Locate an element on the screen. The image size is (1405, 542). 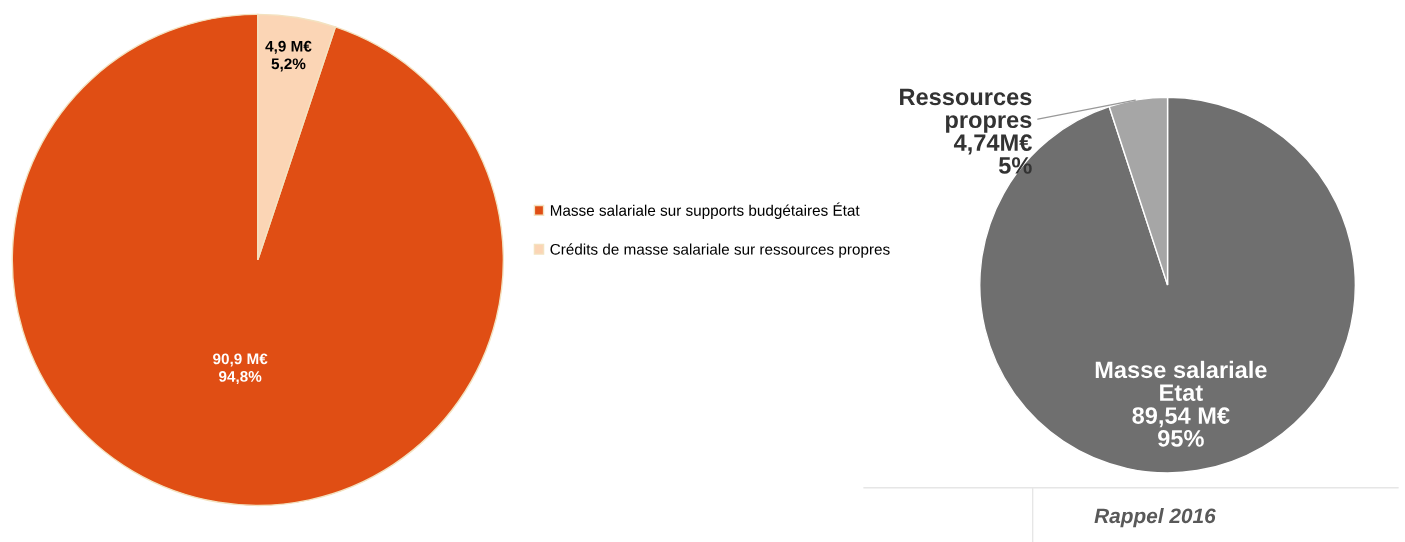
slice-label: Masse salariale Etat is located at coordinates (1181, 381).